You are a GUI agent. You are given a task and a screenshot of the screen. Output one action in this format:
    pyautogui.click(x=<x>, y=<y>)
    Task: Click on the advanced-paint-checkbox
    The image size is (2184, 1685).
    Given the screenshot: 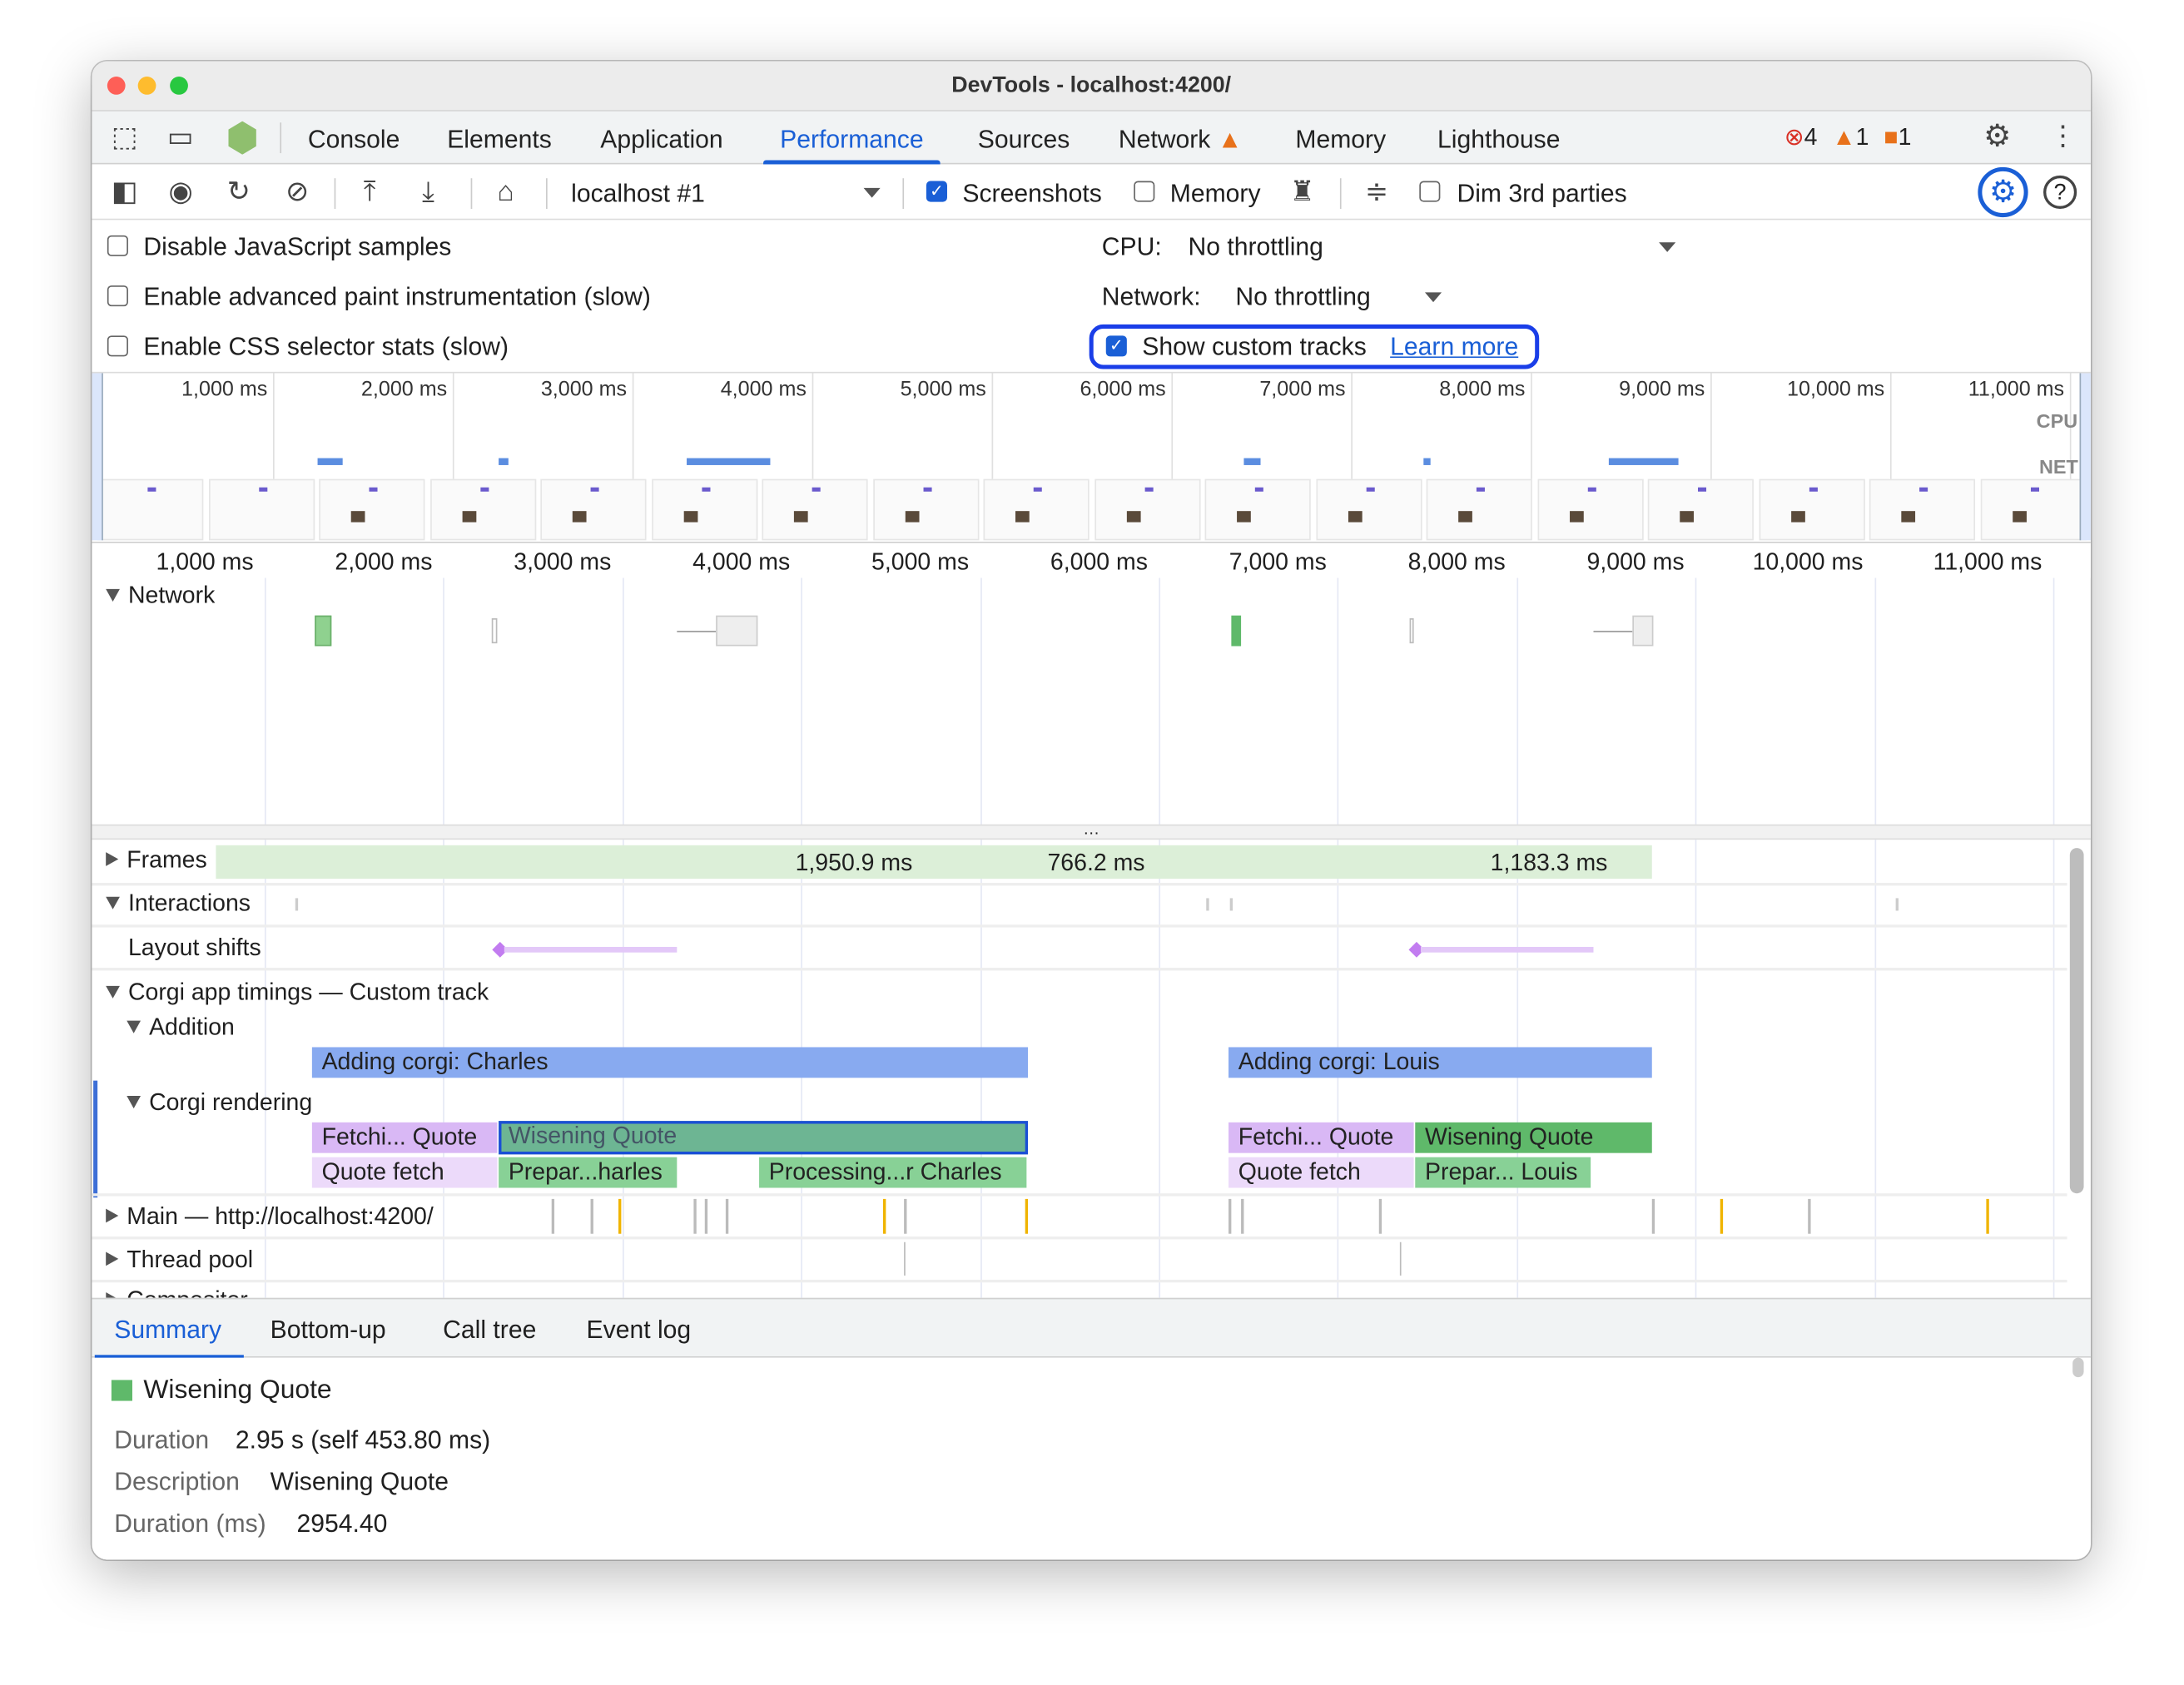 What is the action you would take?
    pyautogui.click(x=117, y=296)
    